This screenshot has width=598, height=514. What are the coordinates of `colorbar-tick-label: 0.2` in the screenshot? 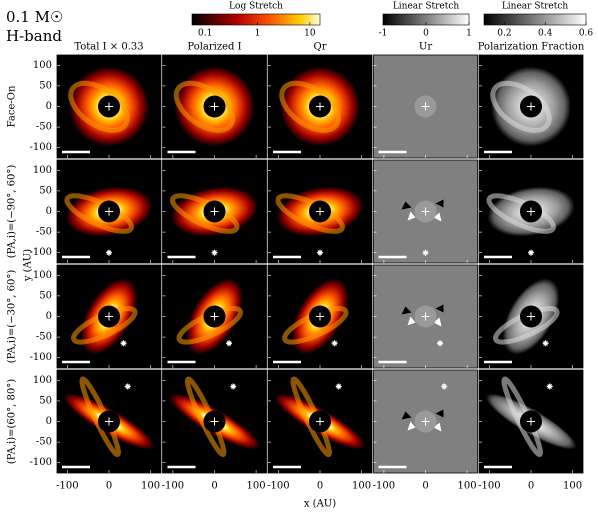 It's located at (504, 34).